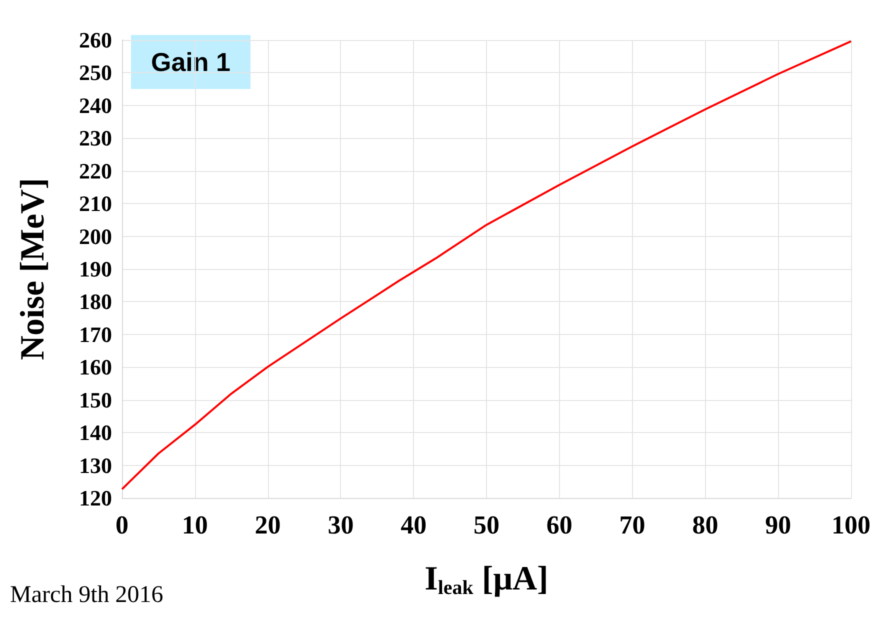 Image resolution: width=884 pixels, height=617 pixels. Describe the element at coordinates (341, 525) in the screenshot. I see `x-tick-label: 30` at that location.